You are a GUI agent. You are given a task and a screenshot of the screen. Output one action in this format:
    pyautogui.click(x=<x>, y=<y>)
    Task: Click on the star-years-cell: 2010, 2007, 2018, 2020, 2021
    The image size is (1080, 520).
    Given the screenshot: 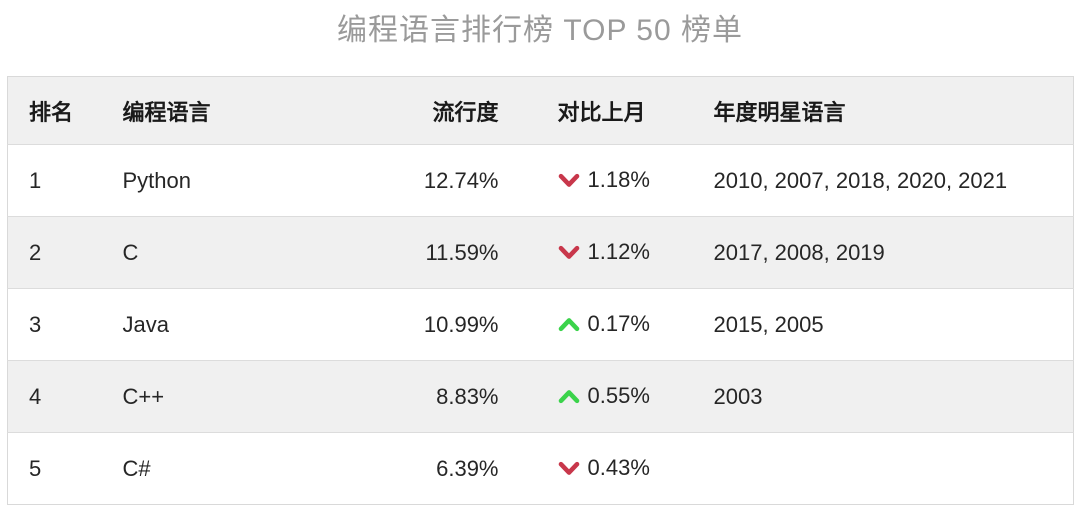 What is the action you would take?
    pyautogui.click(x=860, y=180)
    